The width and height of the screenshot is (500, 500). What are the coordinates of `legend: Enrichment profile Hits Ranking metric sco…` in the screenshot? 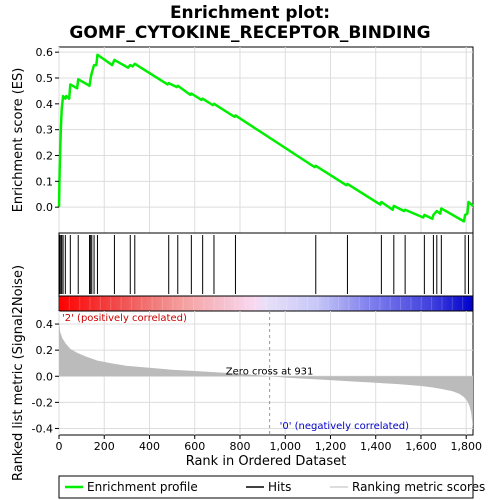 It's located at (275, 487).